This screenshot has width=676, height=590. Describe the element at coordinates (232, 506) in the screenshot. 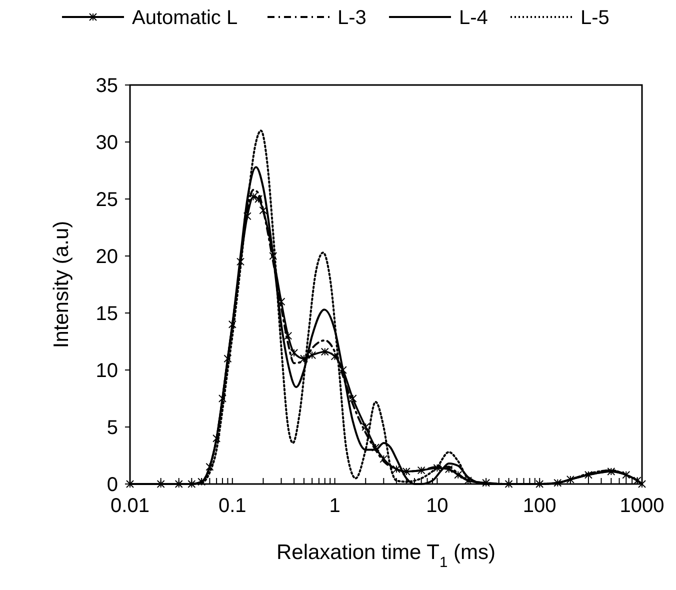

I see `x-tick-label: 0.1` at that location.